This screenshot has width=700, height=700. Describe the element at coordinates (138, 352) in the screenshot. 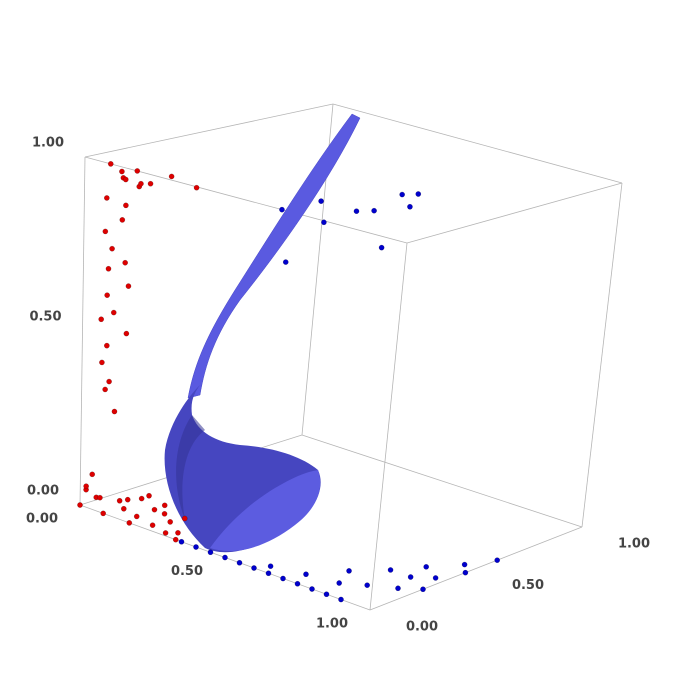

I see `series` at that location.